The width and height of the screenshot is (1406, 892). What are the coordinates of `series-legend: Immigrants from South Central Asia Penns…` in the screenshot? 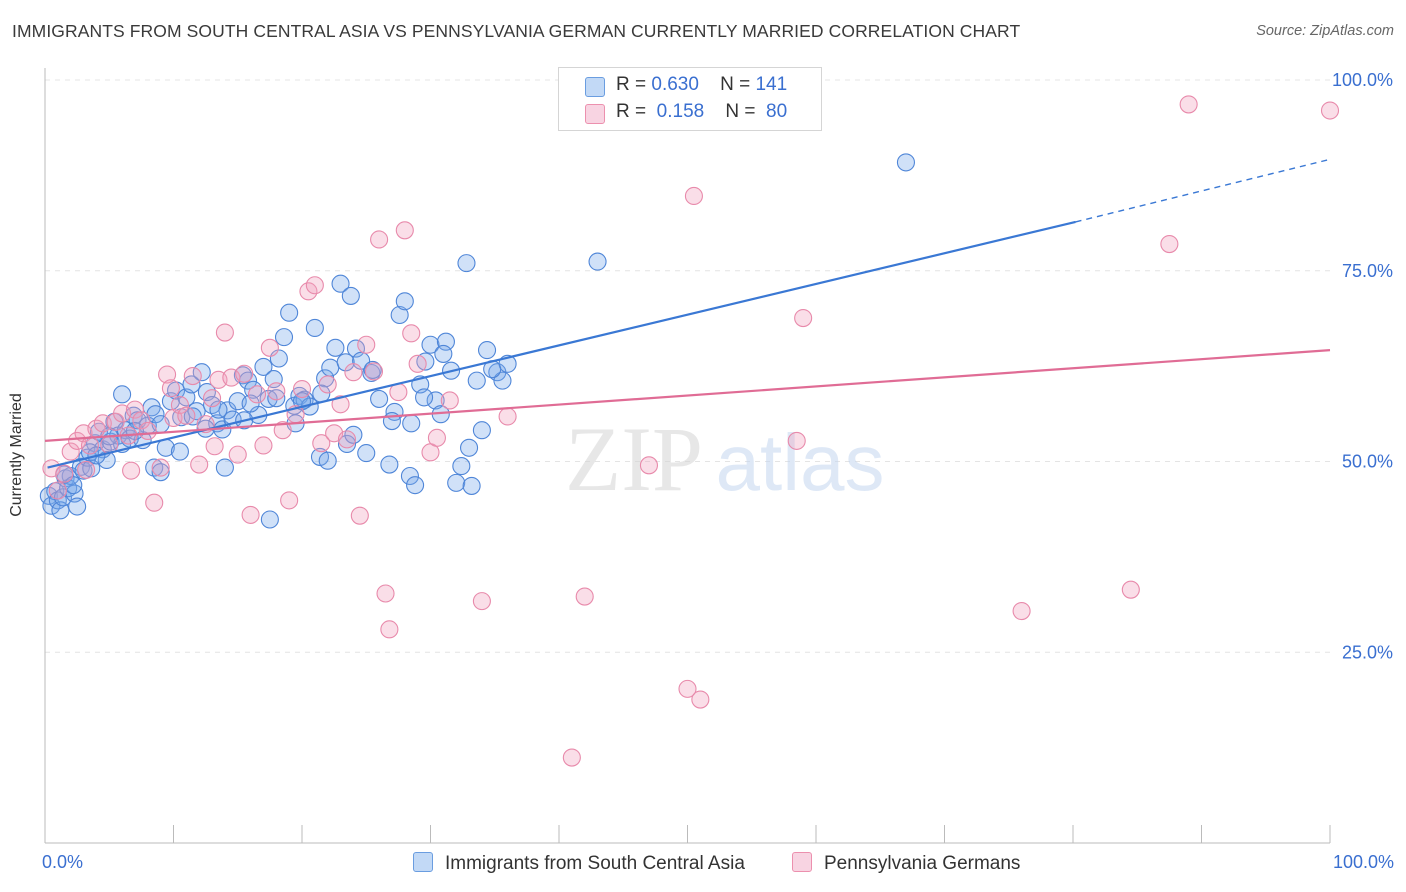 It's located at (703, 865).